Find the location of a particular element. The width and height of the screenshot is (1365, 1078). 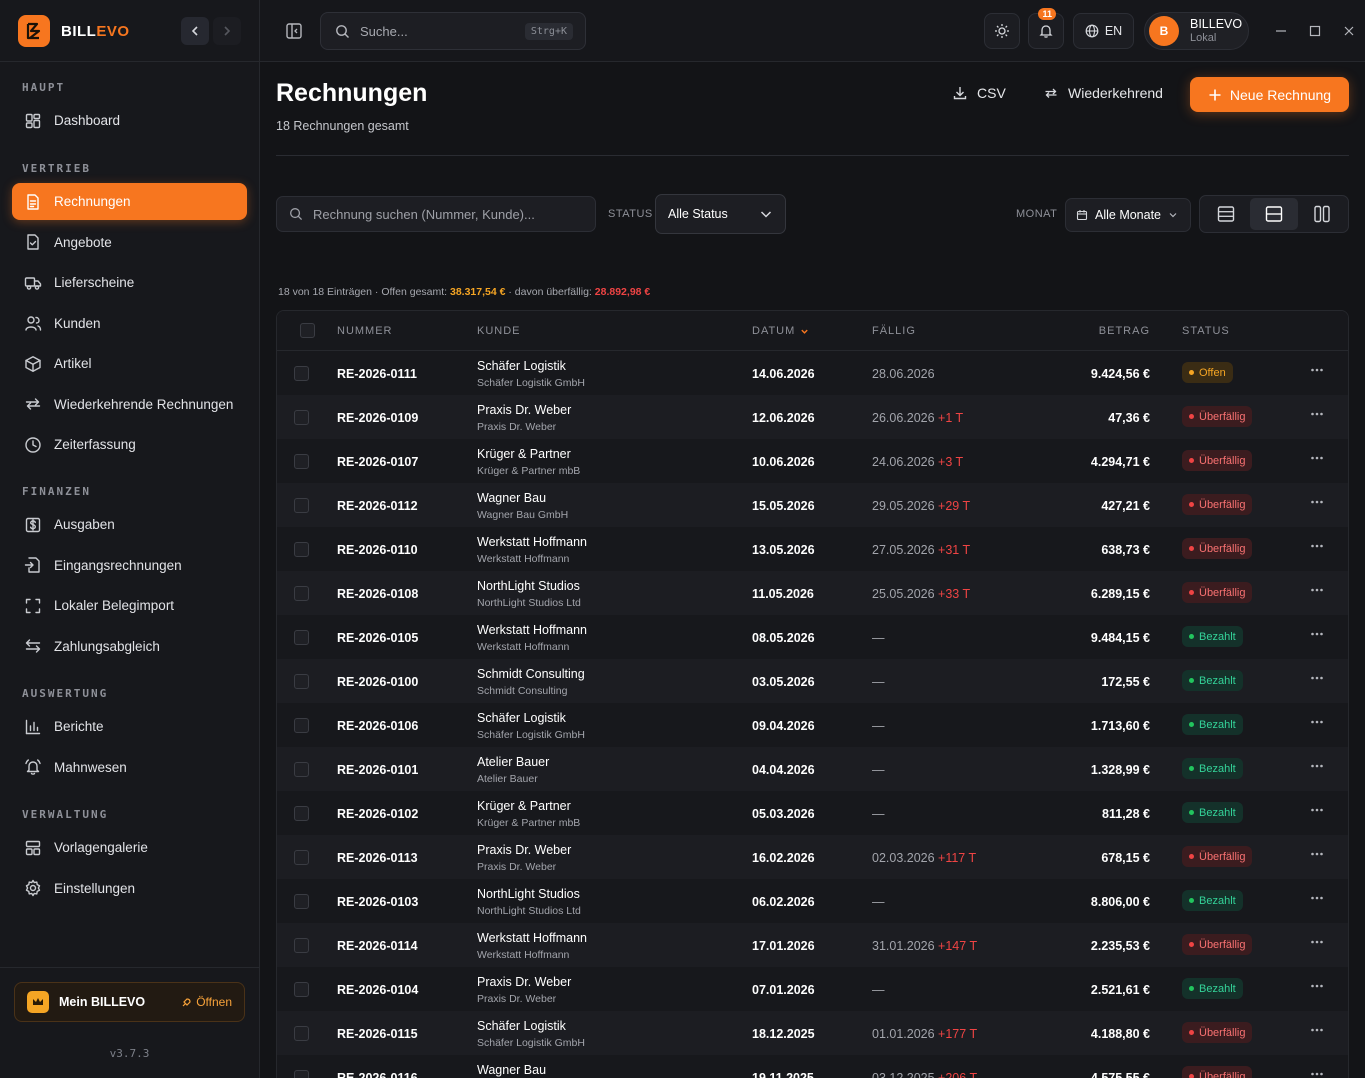

sidebar-item-lokaler-belegimport: Lokaler Belegimport is located at coordinates (129, 605).